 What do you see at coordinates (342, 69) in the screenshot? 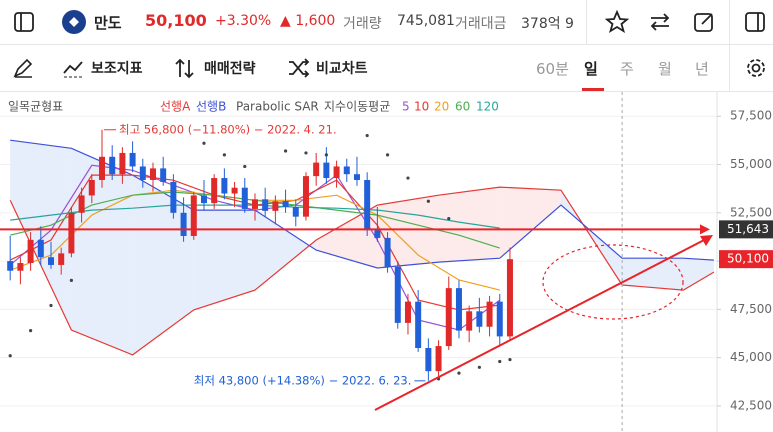
I see `toolbar-item: 비교차트` at bounding box center [342, 69].